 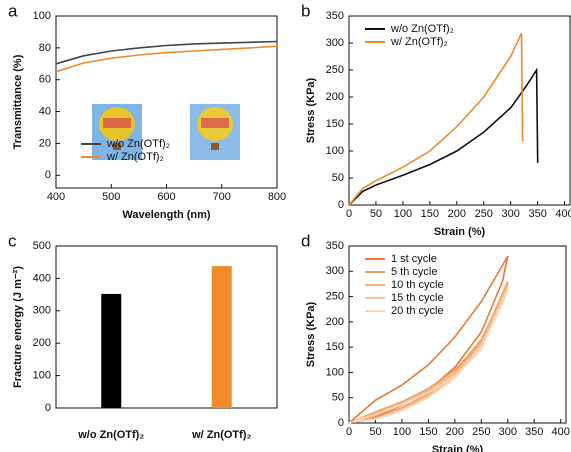 What do you see at coordinates (222, 197) in the screenshot?
I see `x-tick-label: 700` at bounding box center [222, 197].